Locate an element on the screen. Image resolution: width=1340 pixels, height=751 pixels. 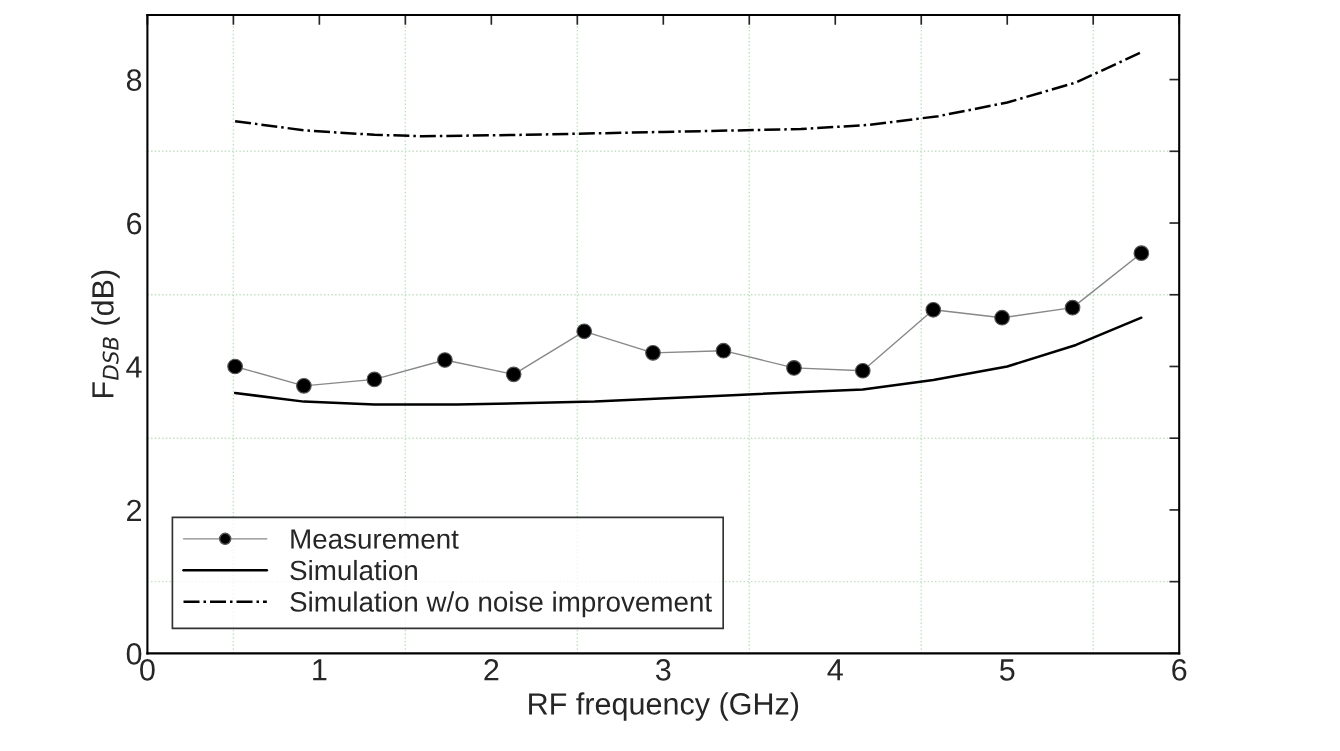
x-tick-label: 6 is located at coordinates (1179, 670).